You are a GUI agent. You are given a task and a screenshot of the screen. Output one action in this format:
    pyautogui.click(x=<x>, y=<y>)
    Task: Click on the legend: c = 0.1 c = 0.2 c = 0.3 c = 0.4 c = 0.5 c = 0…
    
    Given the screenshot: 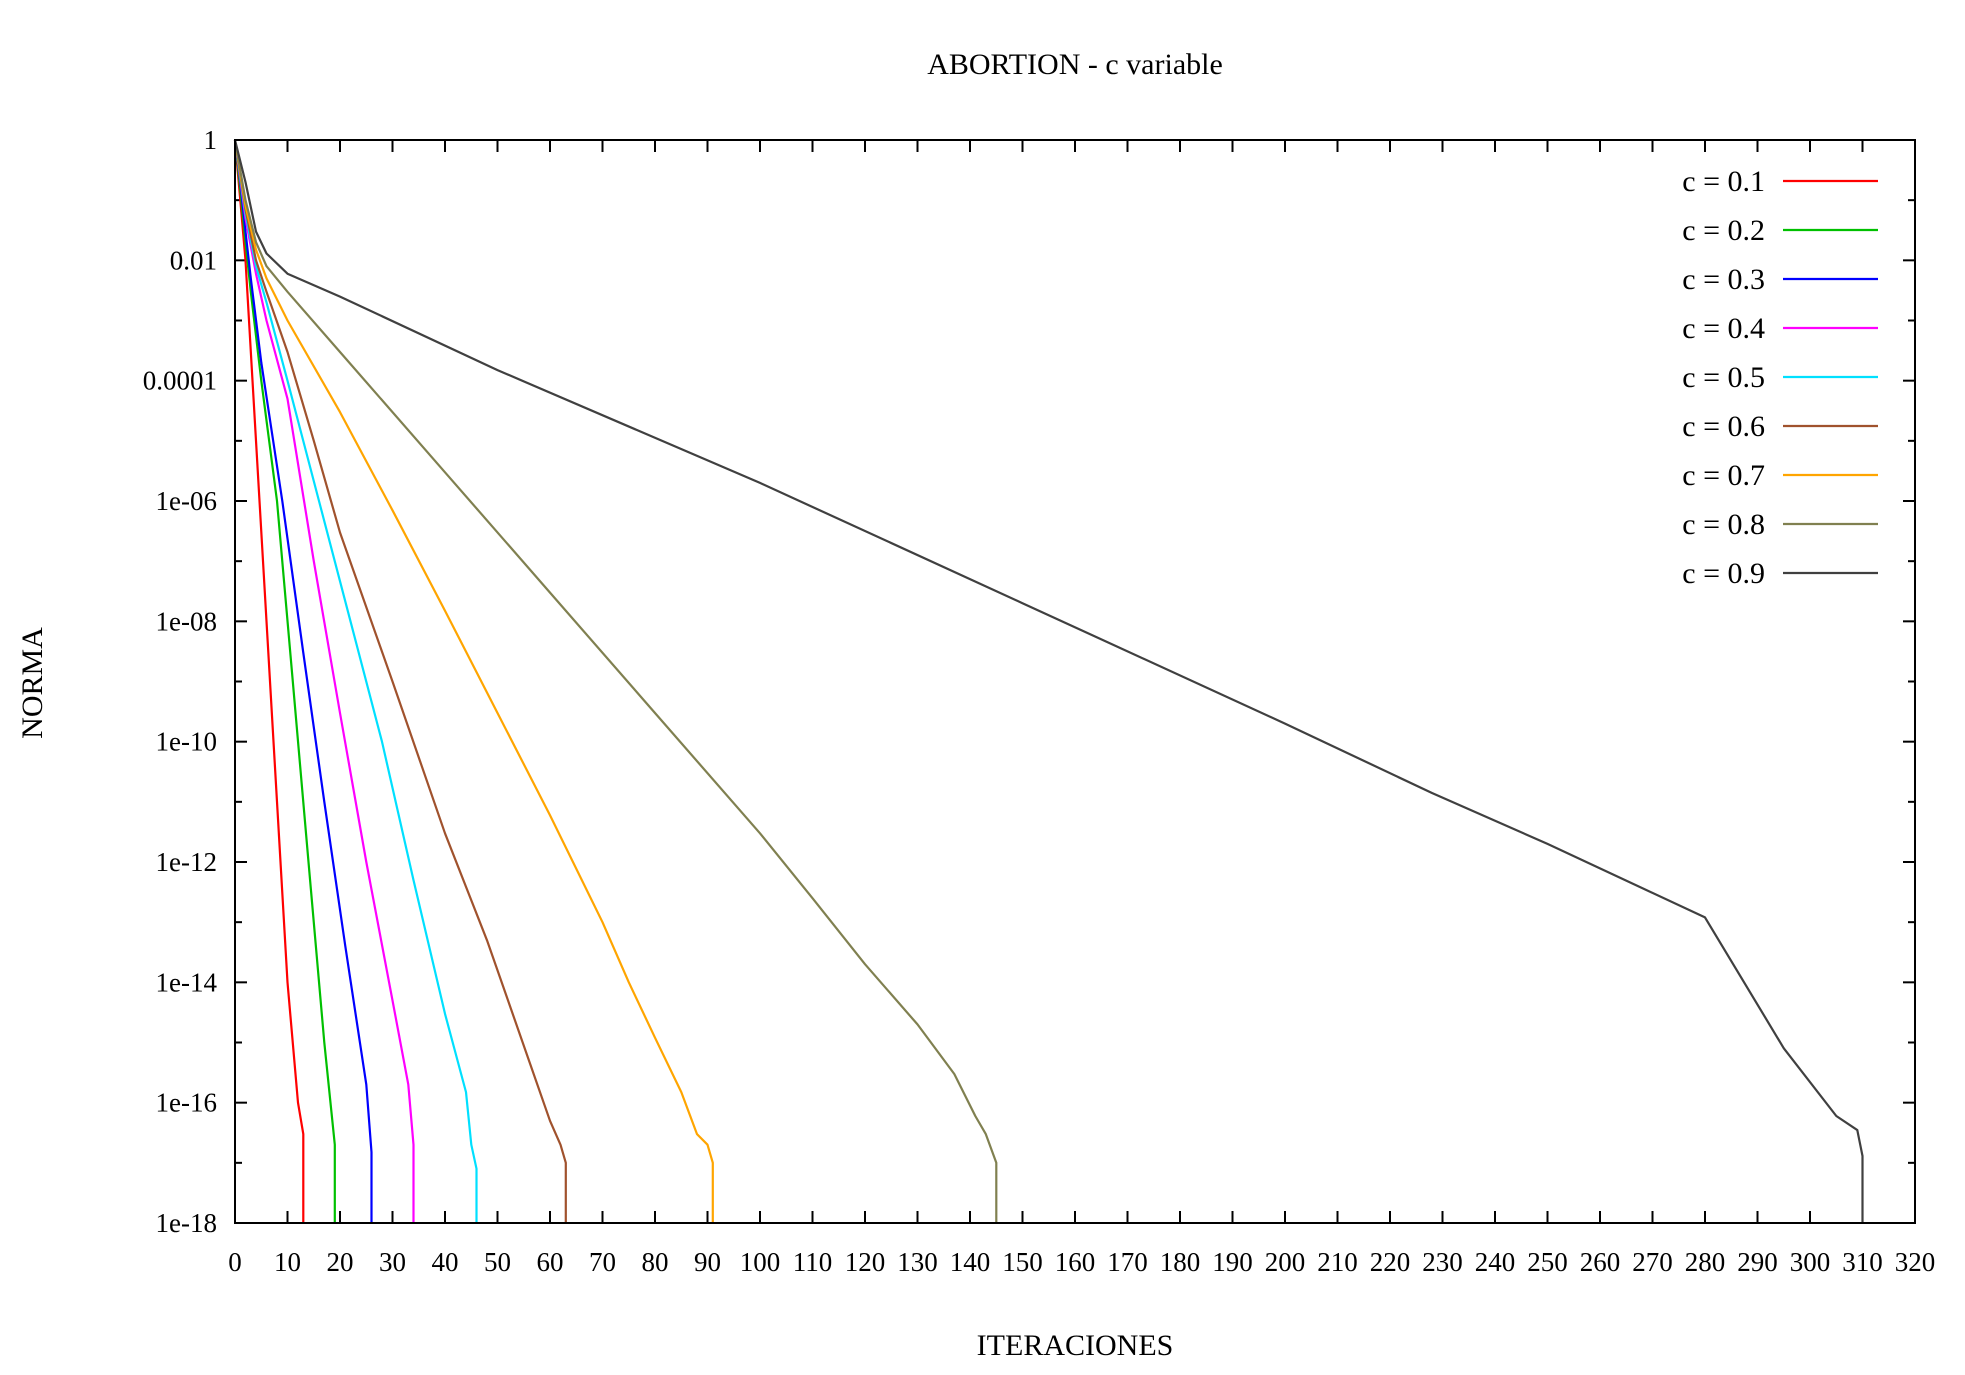 What is the action you would take?
    pyautogui.click(x=1780, y=377)
    